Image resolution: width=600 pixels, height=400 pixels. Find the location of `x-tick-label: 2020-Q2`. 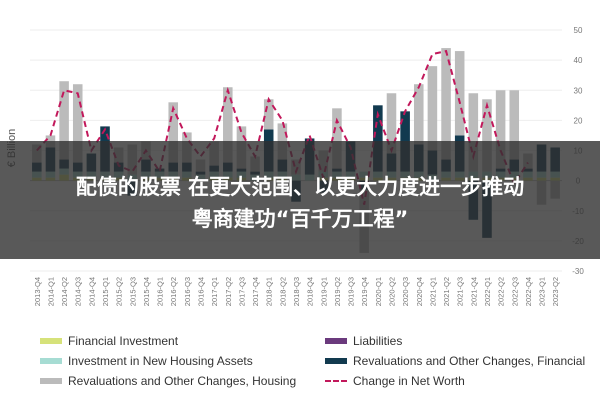

x-tick-label: 2020-Q2 is located at coordinates (391, 291).